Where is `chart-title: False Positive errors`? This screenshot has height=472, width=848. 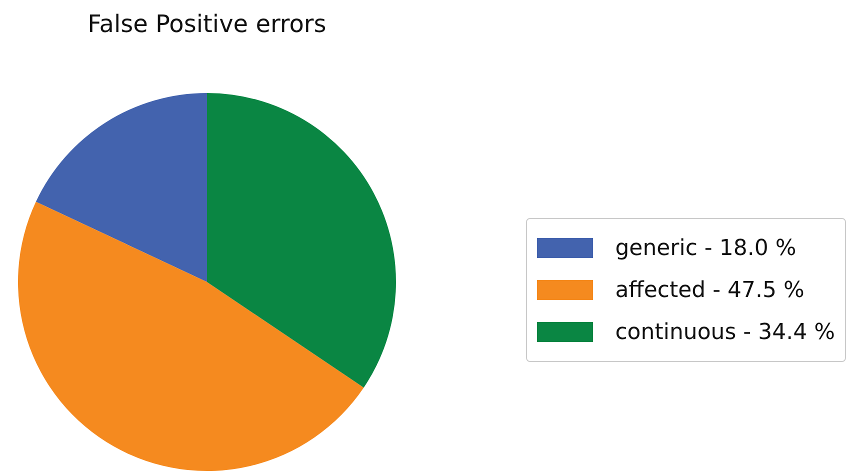
chart-title: False Positive errors is located at coordinates (207, 24).